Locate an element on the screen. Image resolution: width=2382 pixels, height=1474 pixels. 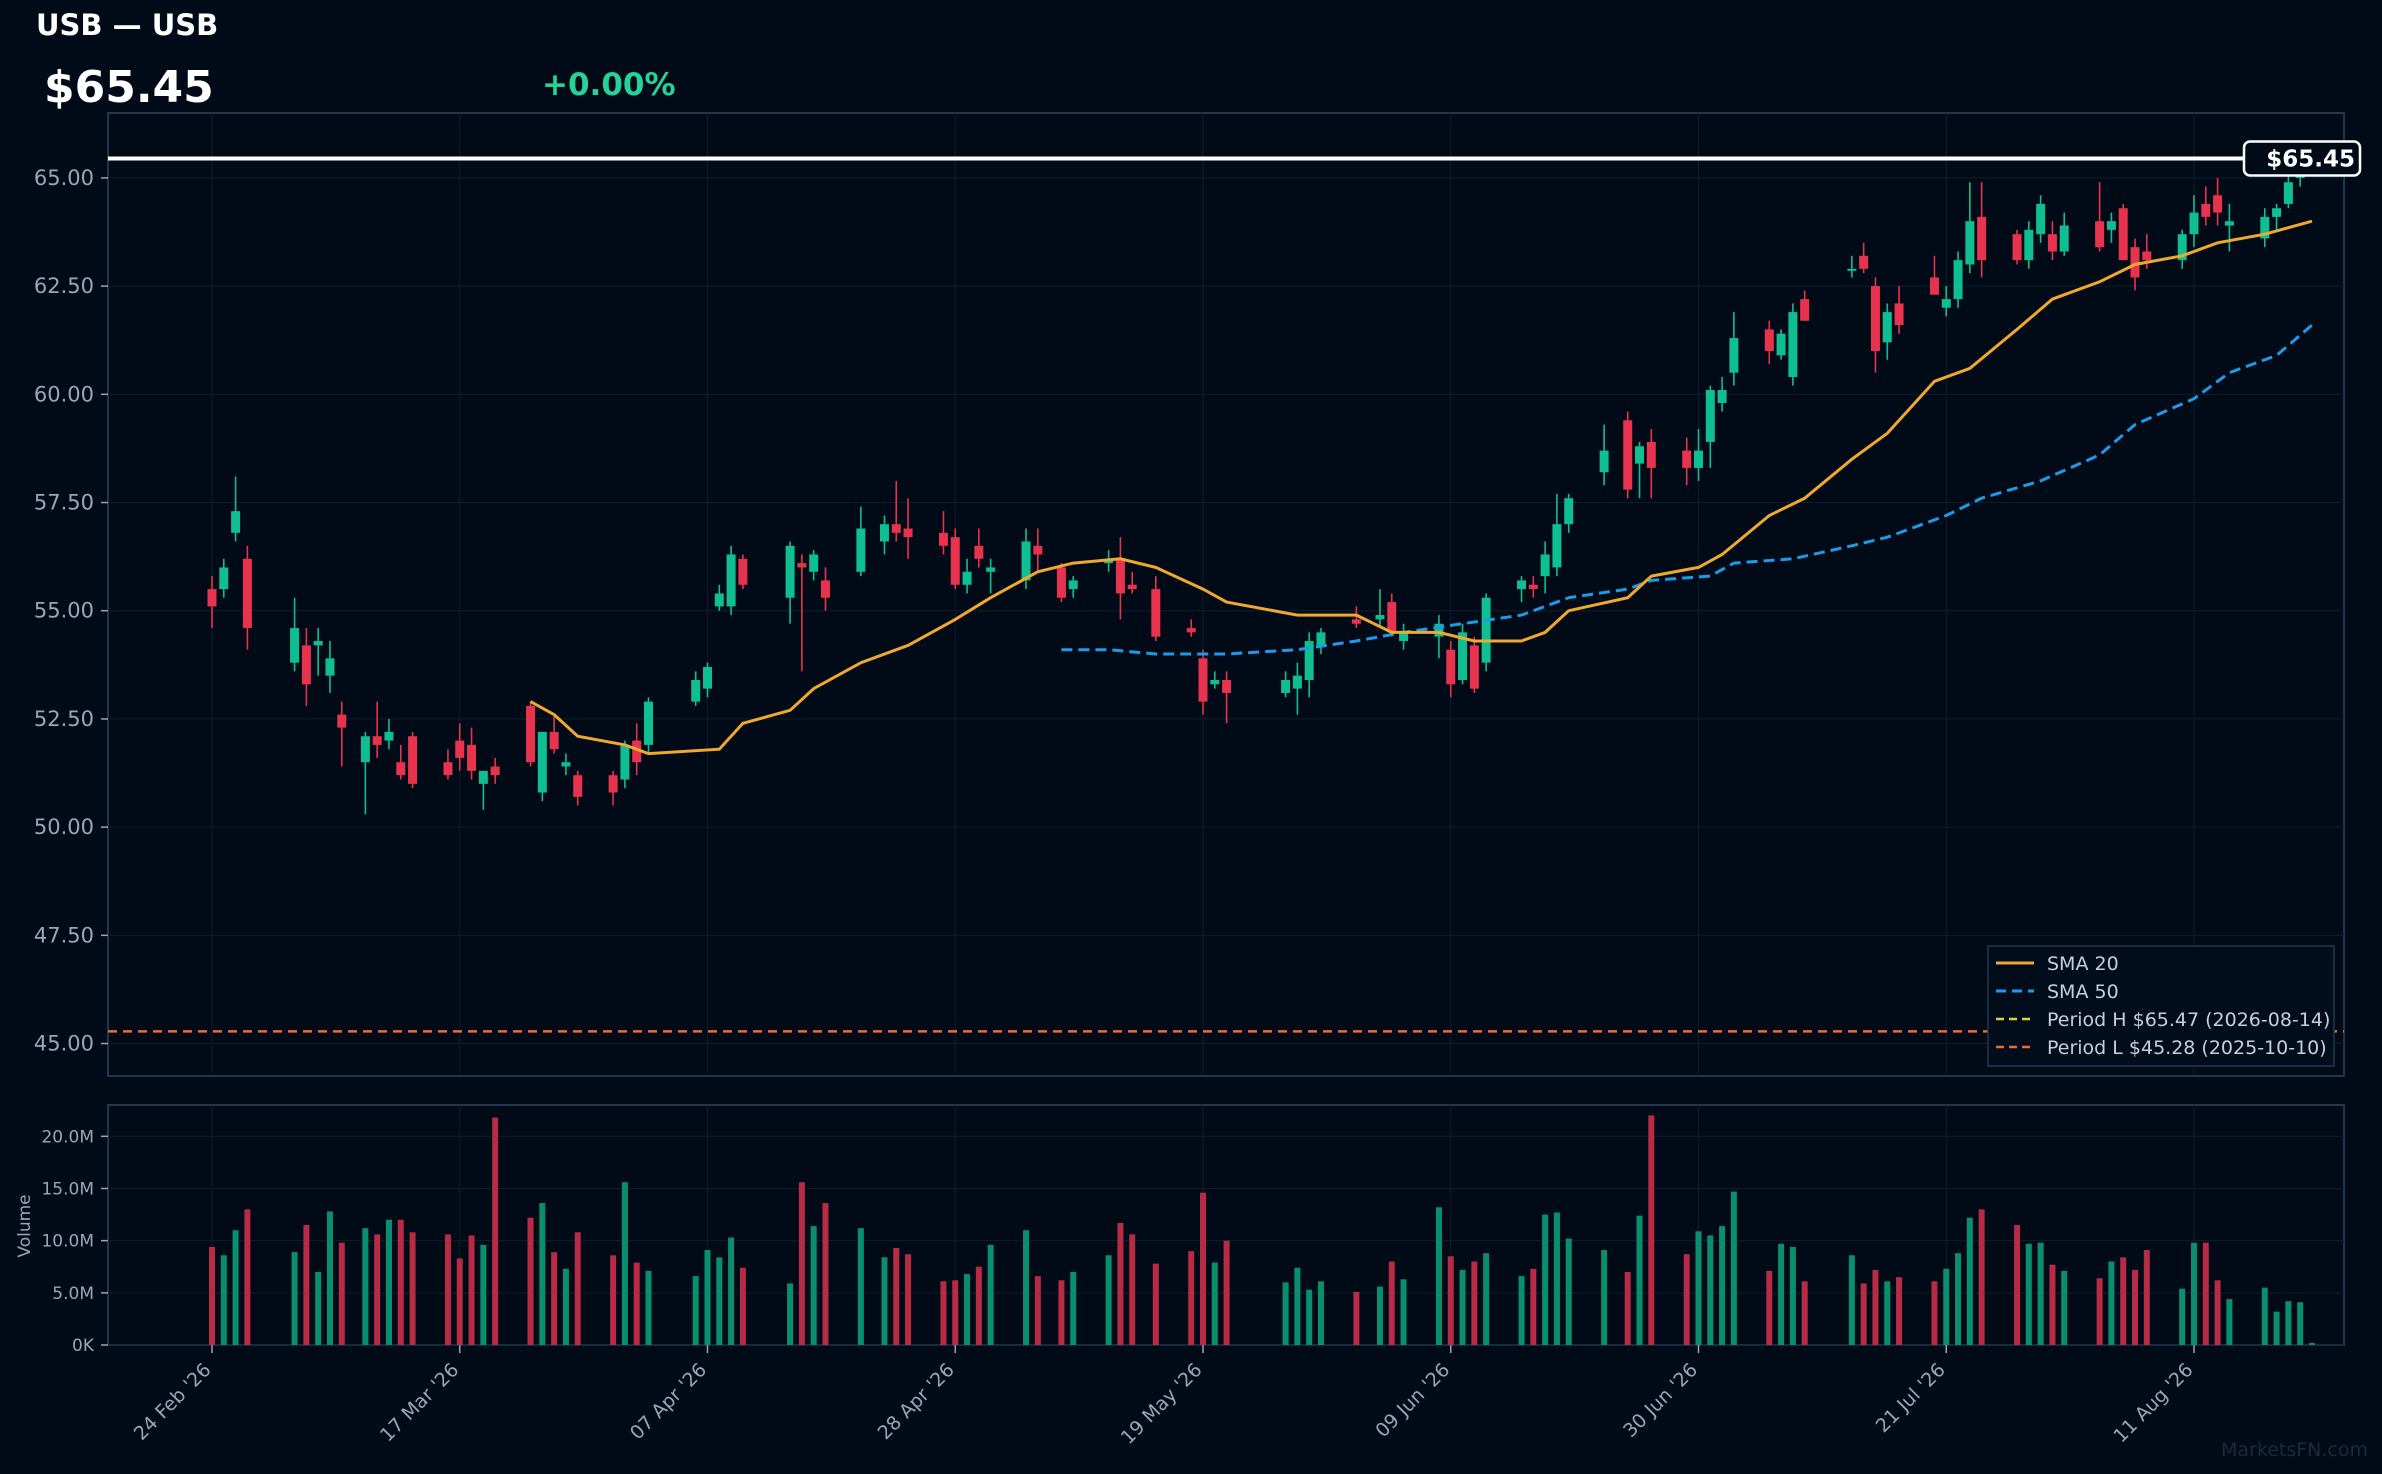
date-tick-label: 11 Aug '26 is located at coordinates (2153, 1403).